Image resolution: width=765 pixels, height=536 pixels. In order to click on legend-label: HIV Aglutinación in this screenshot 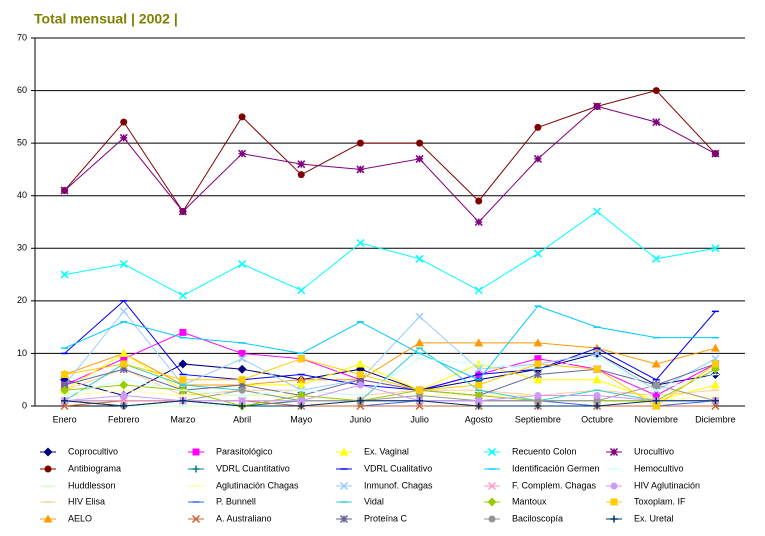, I will do `click(667, 485)`.